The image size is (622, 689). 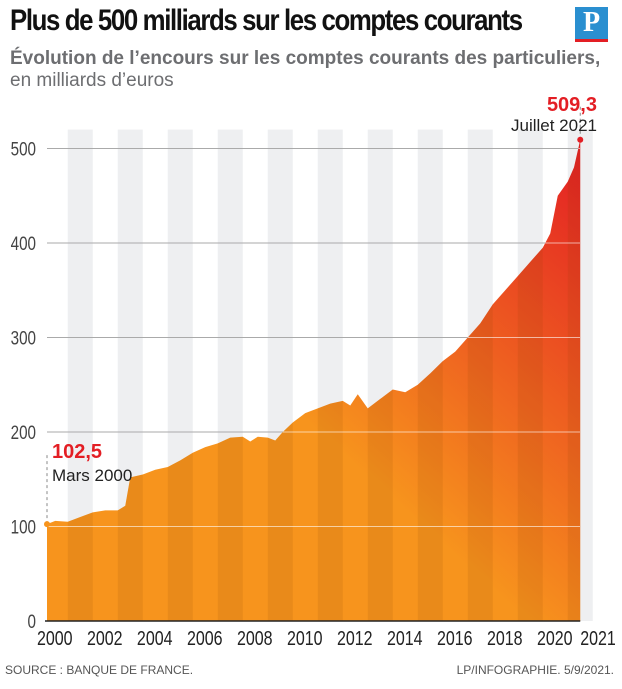 I want to click on credit-note: LP/INFOGRAPHIE. 5/9/2021., so click(x=535, y=670).